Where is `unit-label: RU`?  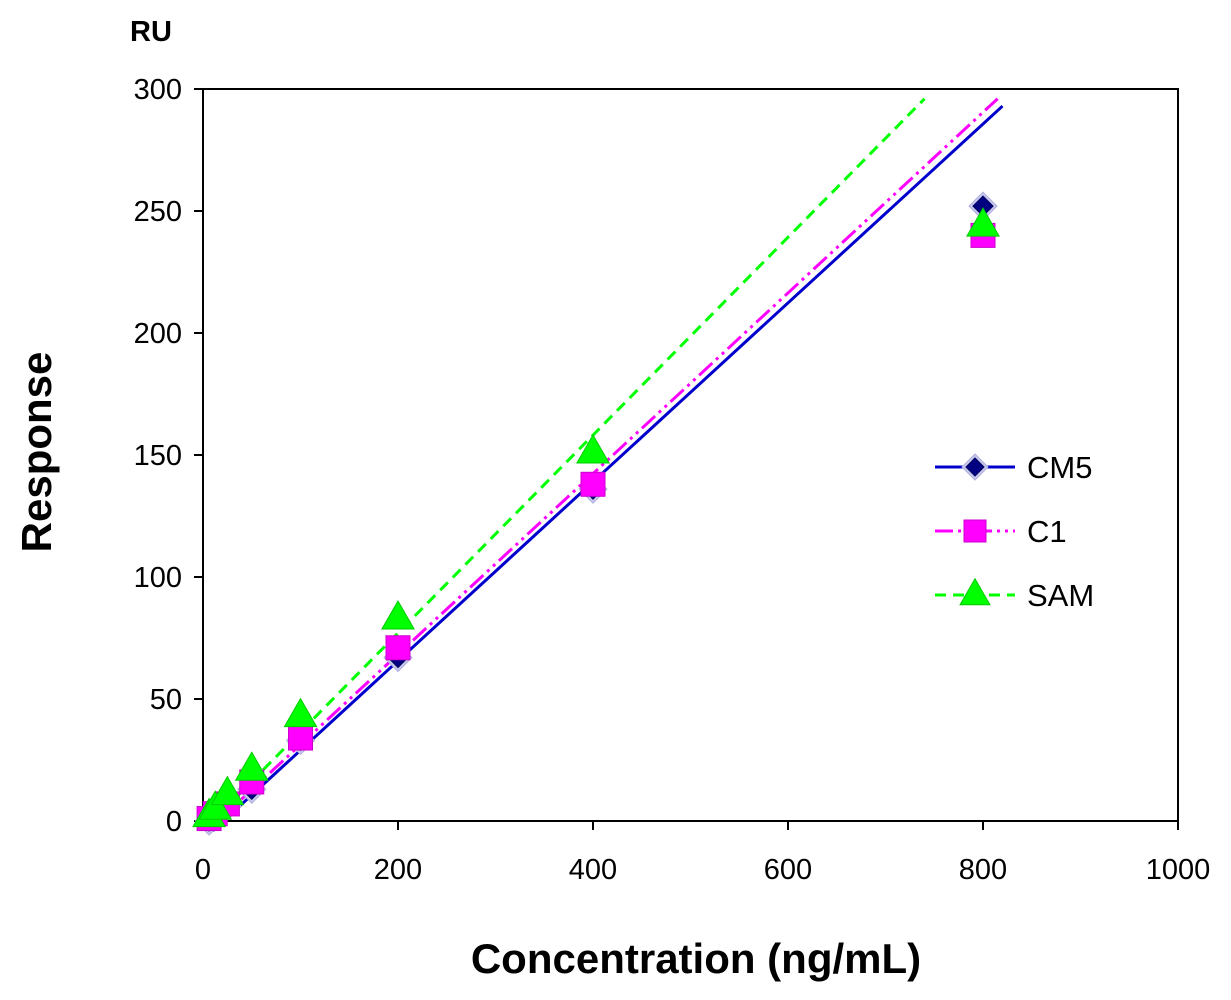 unit-label: RU is located at coordinates (151, 32).